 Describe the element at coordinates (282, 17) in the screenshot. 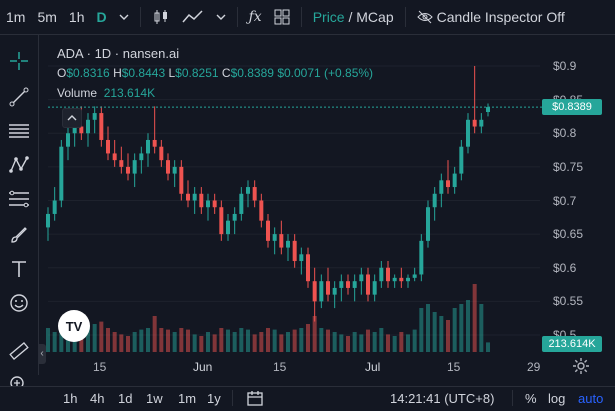

I see `layout-grid-icon` at that location.